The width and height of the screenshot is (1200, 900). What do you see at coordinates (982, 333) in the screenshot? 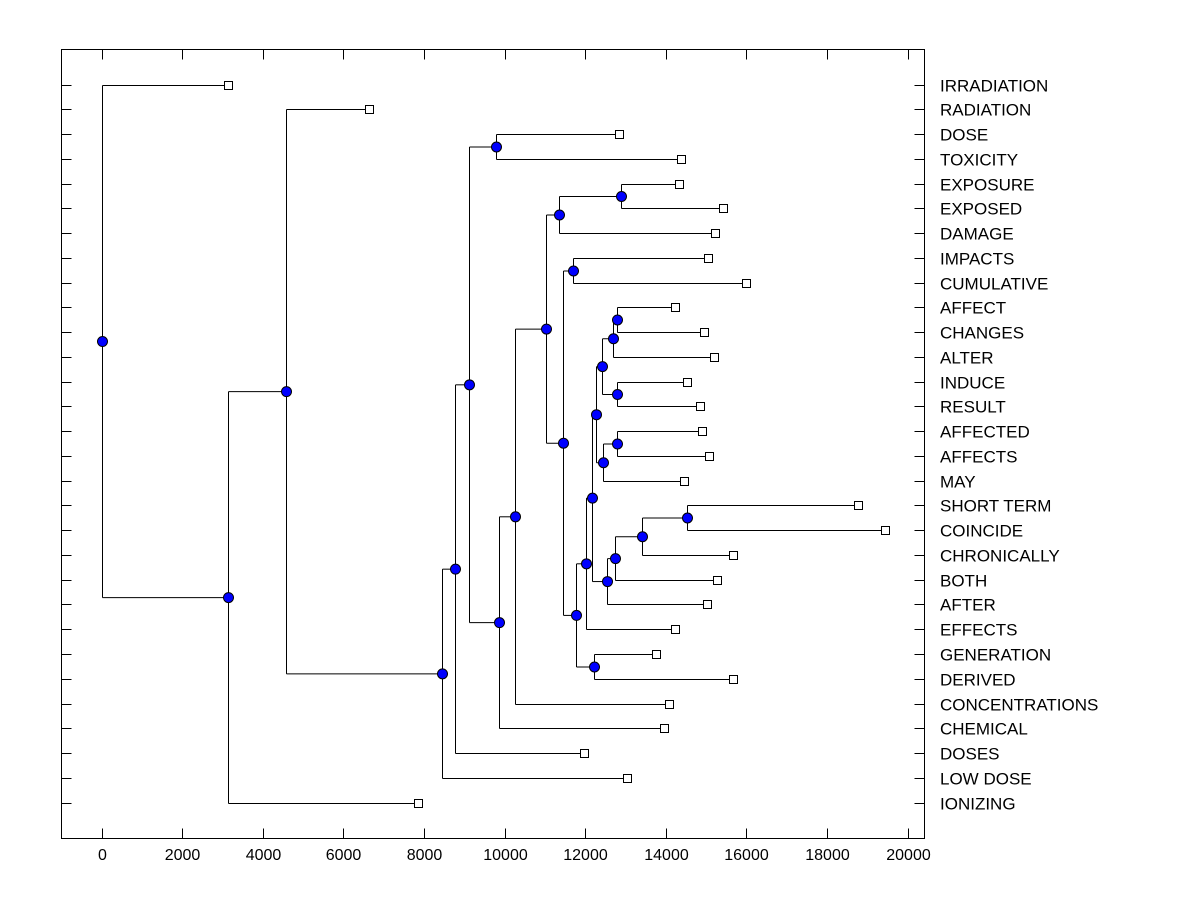
I see `leaf-label: CHANGES` at bounding box center [982, 333].